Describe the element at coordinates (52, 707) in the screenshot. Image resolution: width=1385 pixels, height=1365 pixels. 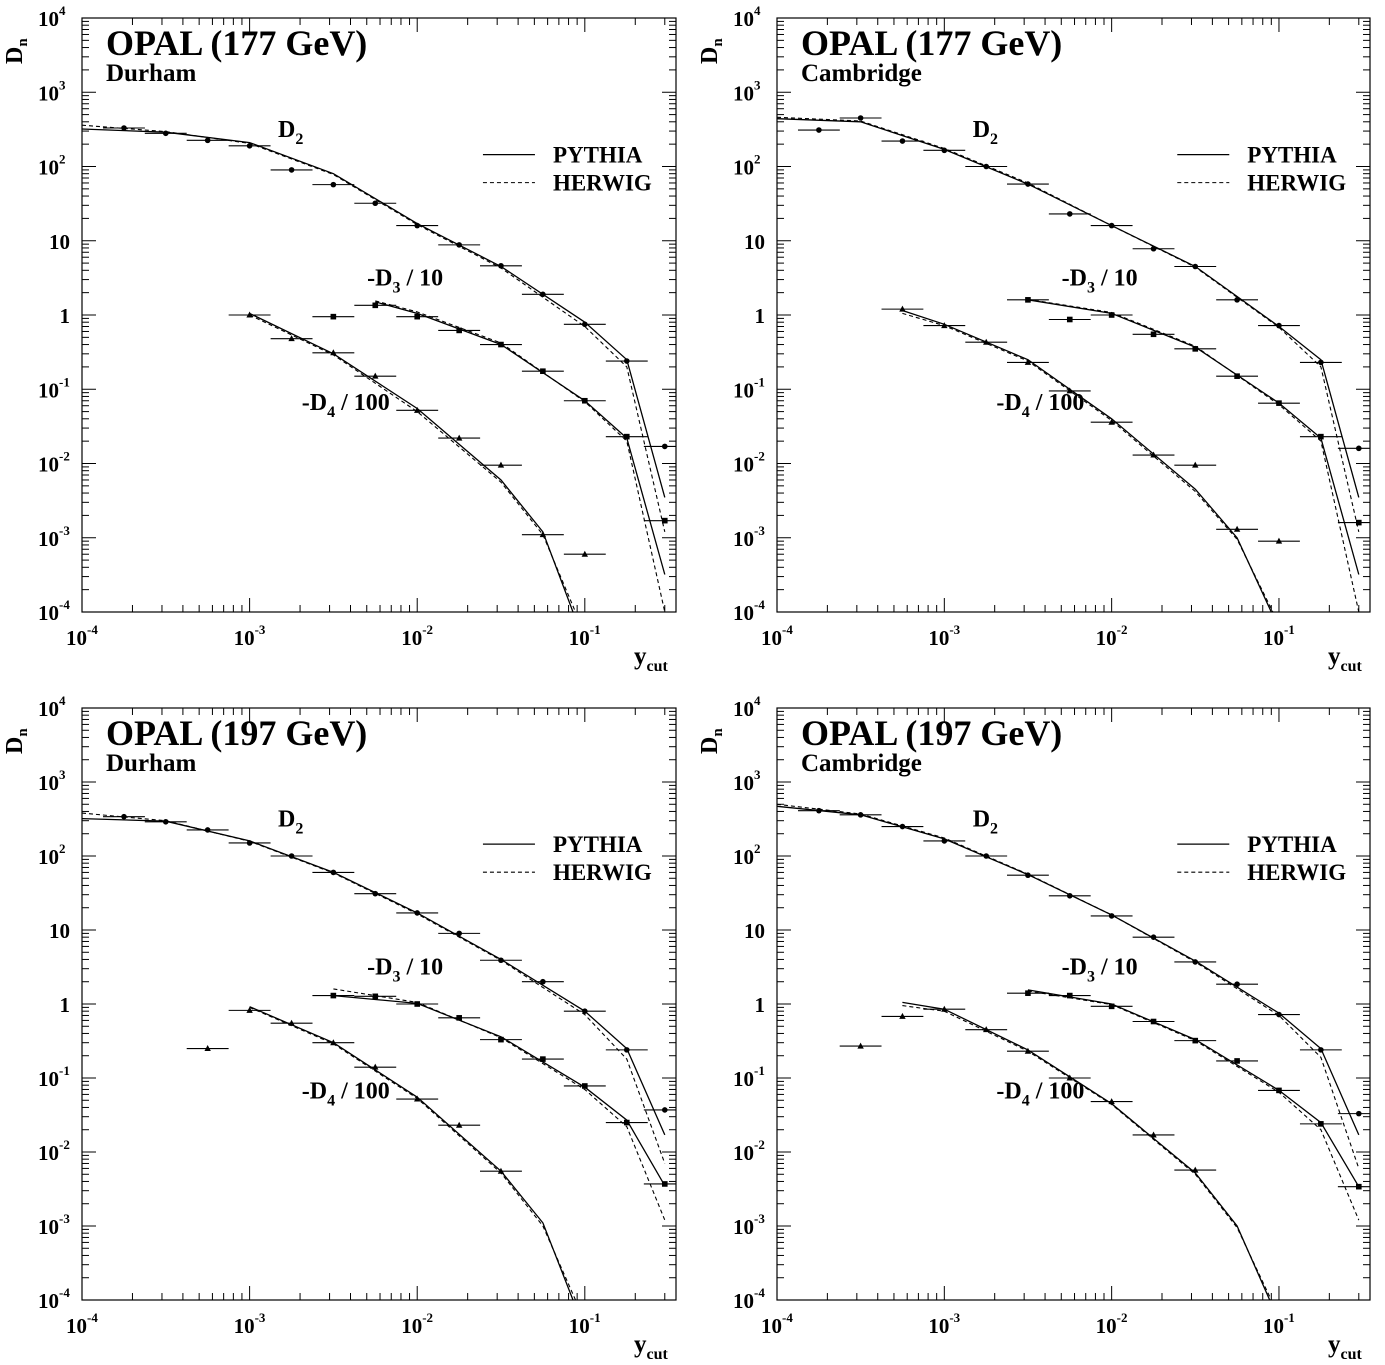
I see `y-tick-label: 10⁴` at that location.